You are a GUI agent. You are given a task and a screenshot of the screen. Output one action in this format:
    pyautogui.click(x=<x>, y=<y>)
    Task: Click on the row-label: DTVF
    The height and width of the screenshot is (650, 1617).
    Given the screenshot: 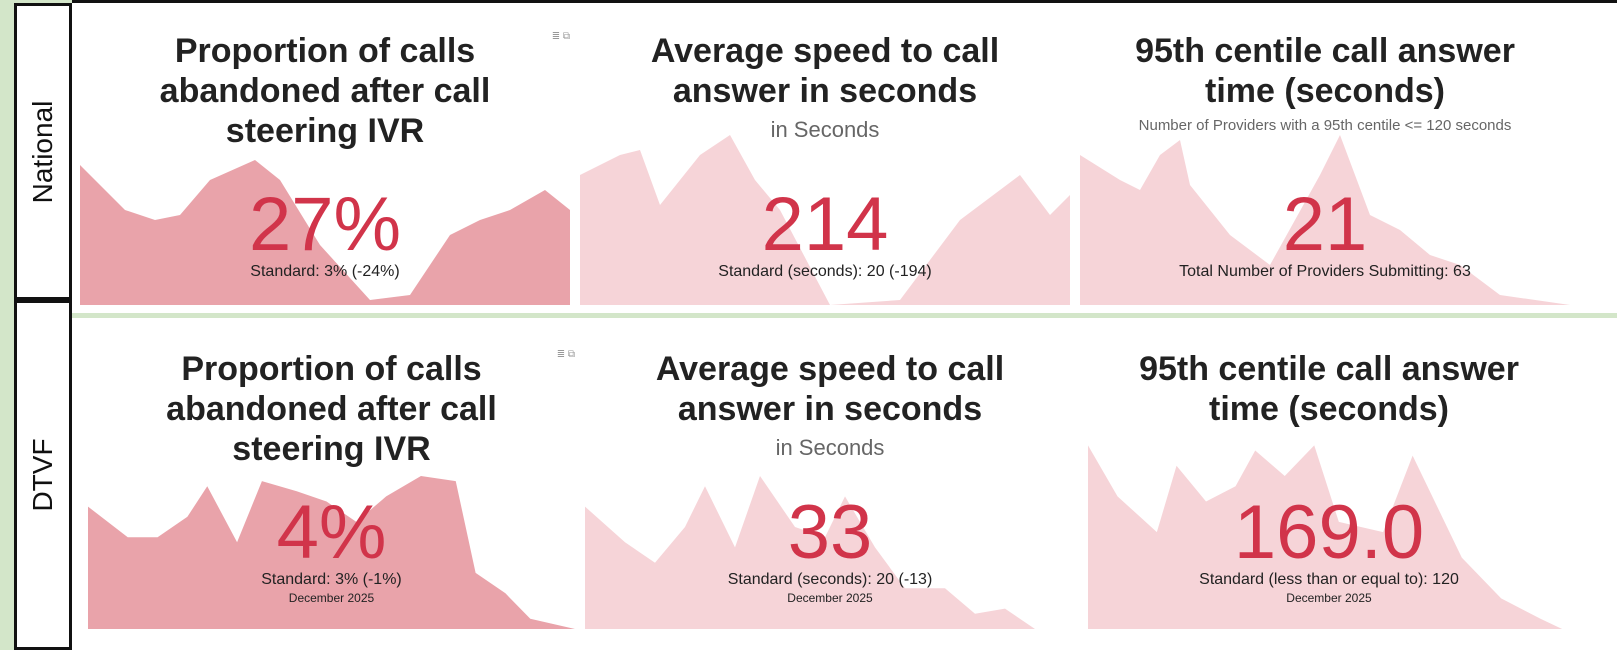 What is the action you would take?
    pyautogui.click(x=43, y=475)
    